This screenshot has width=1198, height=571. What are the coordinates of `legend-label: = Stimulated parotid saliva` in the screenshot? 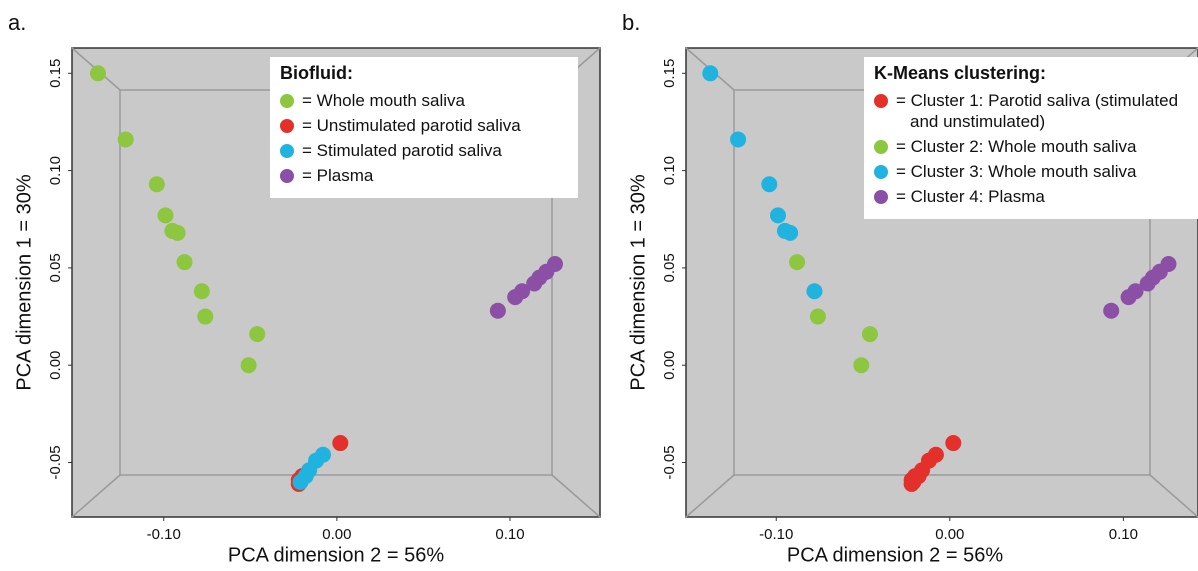 It's located at (402, 150).